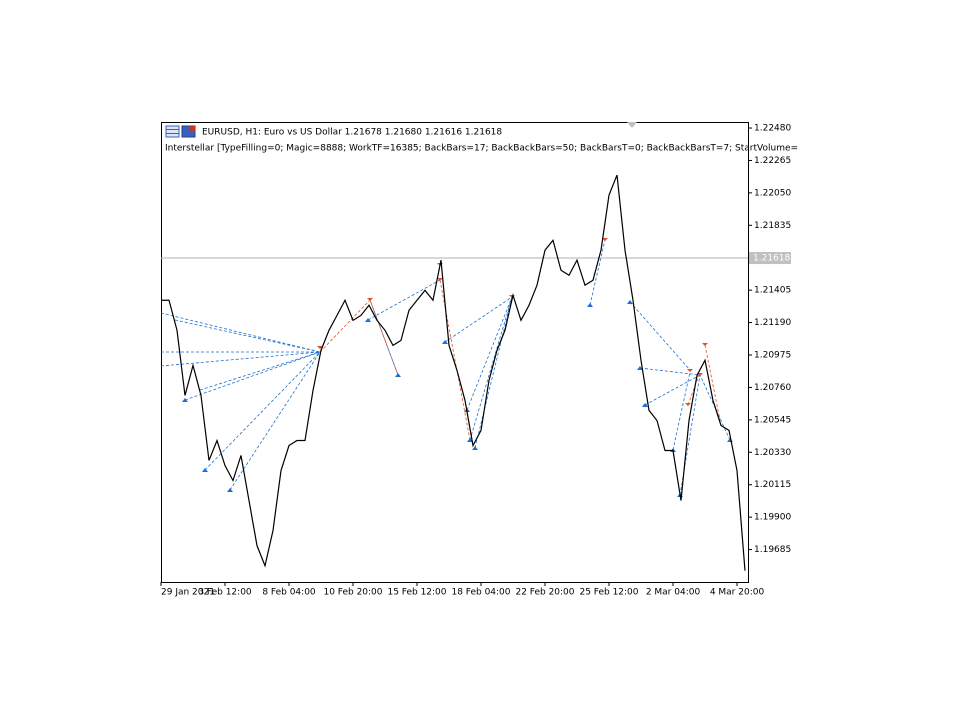  I want to click on y-tick-label: 1.20115, so click(772, 485).